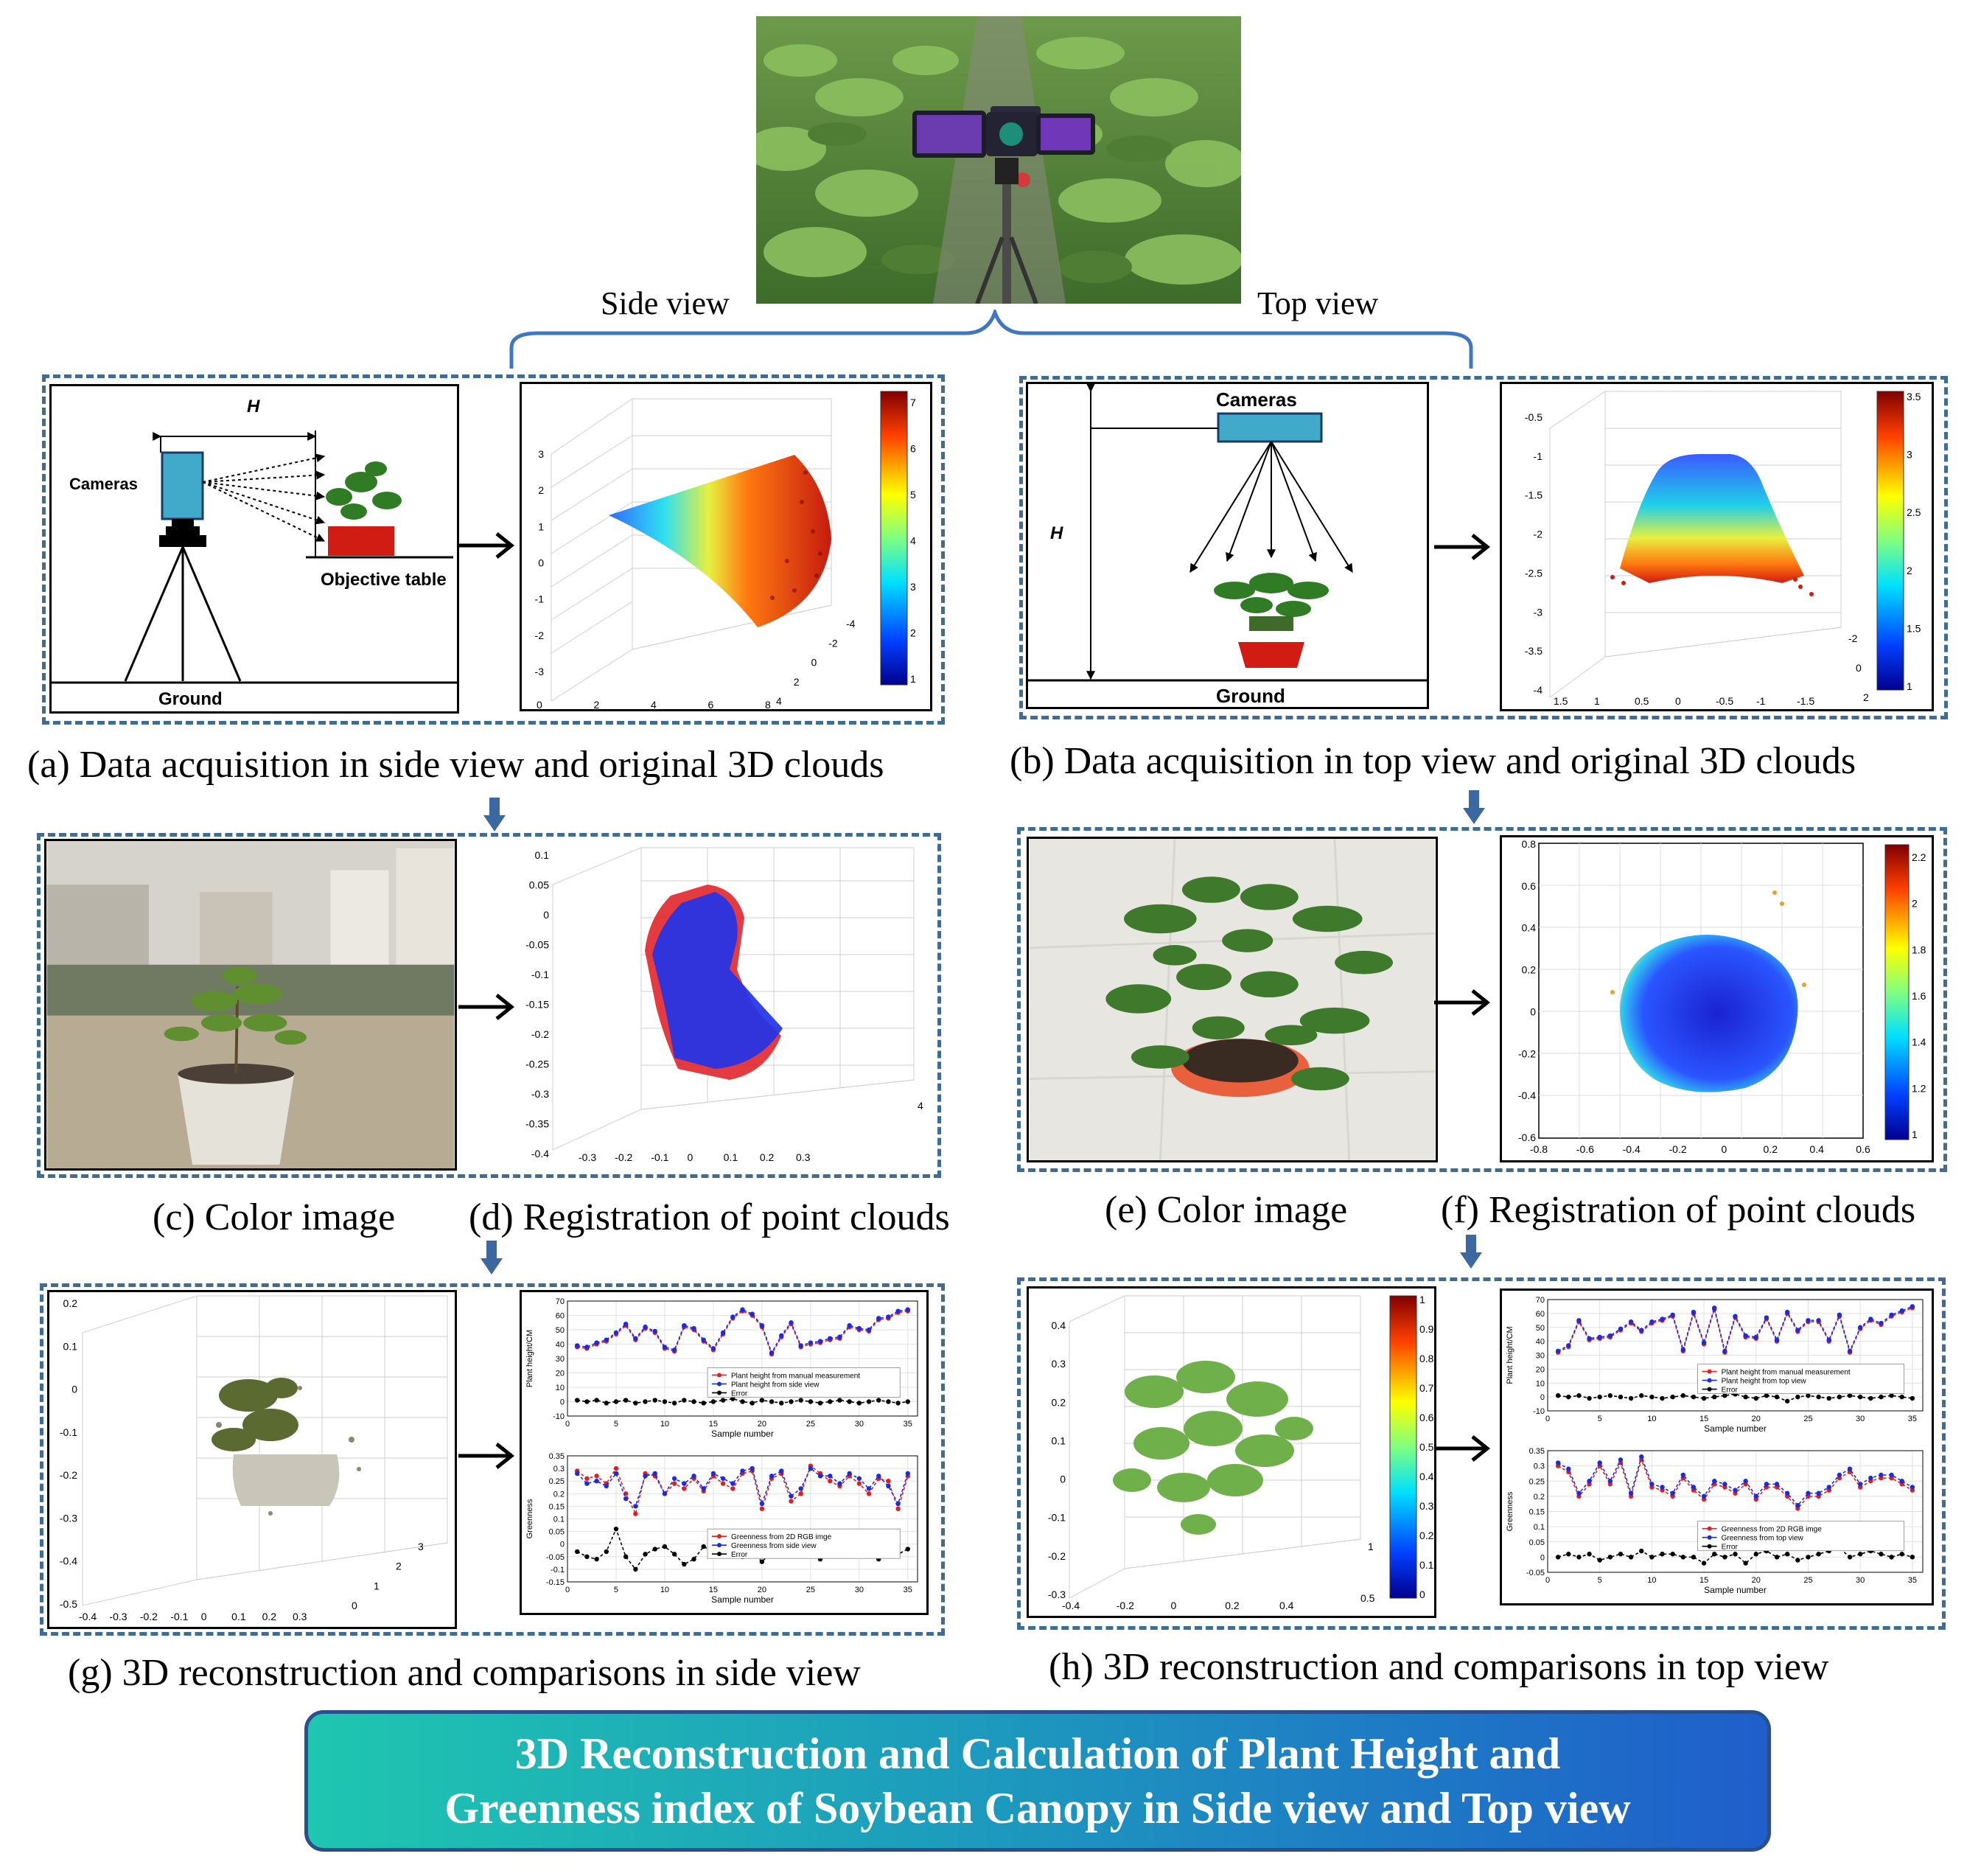  What do you see at coordinates (797, 682) in the screenshot?
I see `y-axis-tick: 2` at bounding box center [797, 682].